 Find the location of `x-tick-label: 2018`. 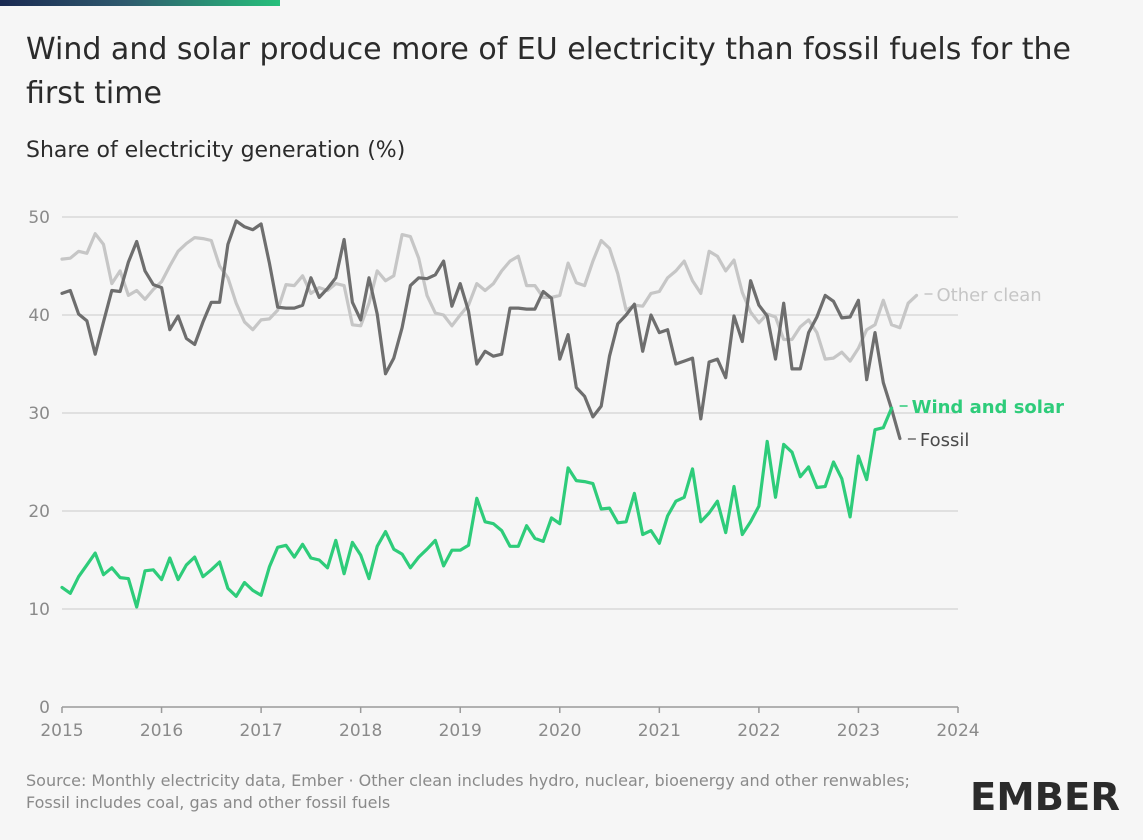

x-tick-label: 2018 is located at coordinates (360, 731).